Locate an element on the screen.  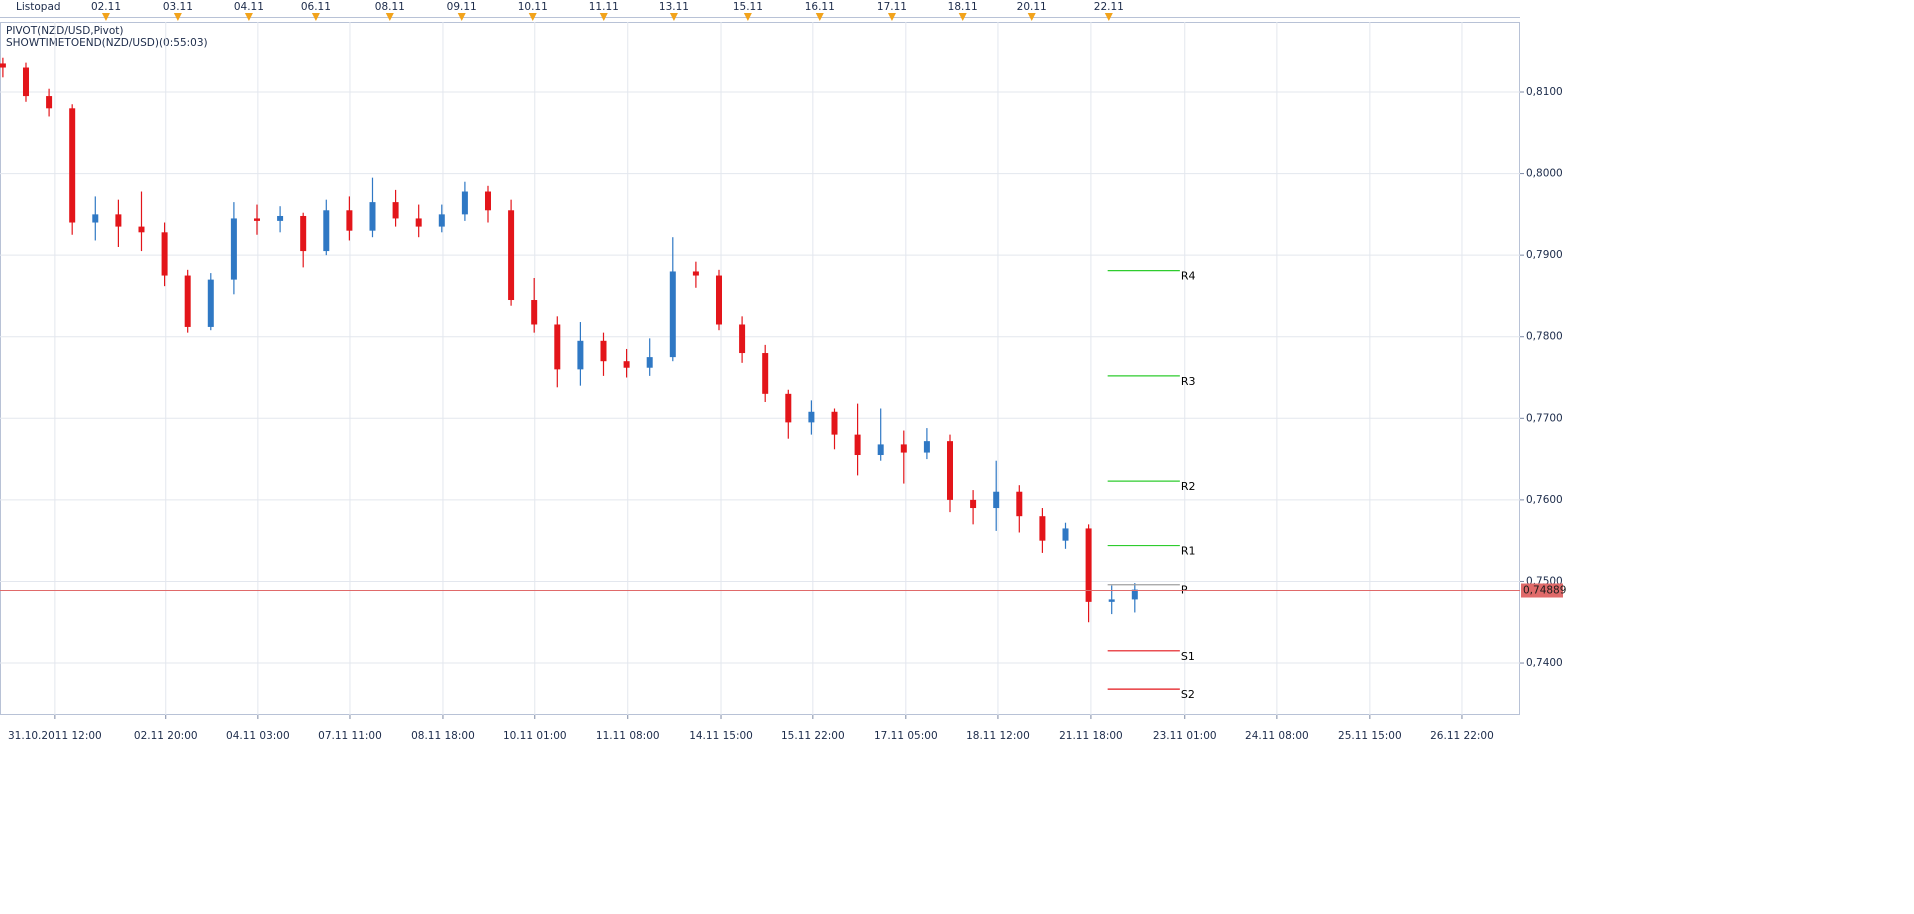
x-tick-label: 17.11 05:00 is located at coordinates (906, 736).